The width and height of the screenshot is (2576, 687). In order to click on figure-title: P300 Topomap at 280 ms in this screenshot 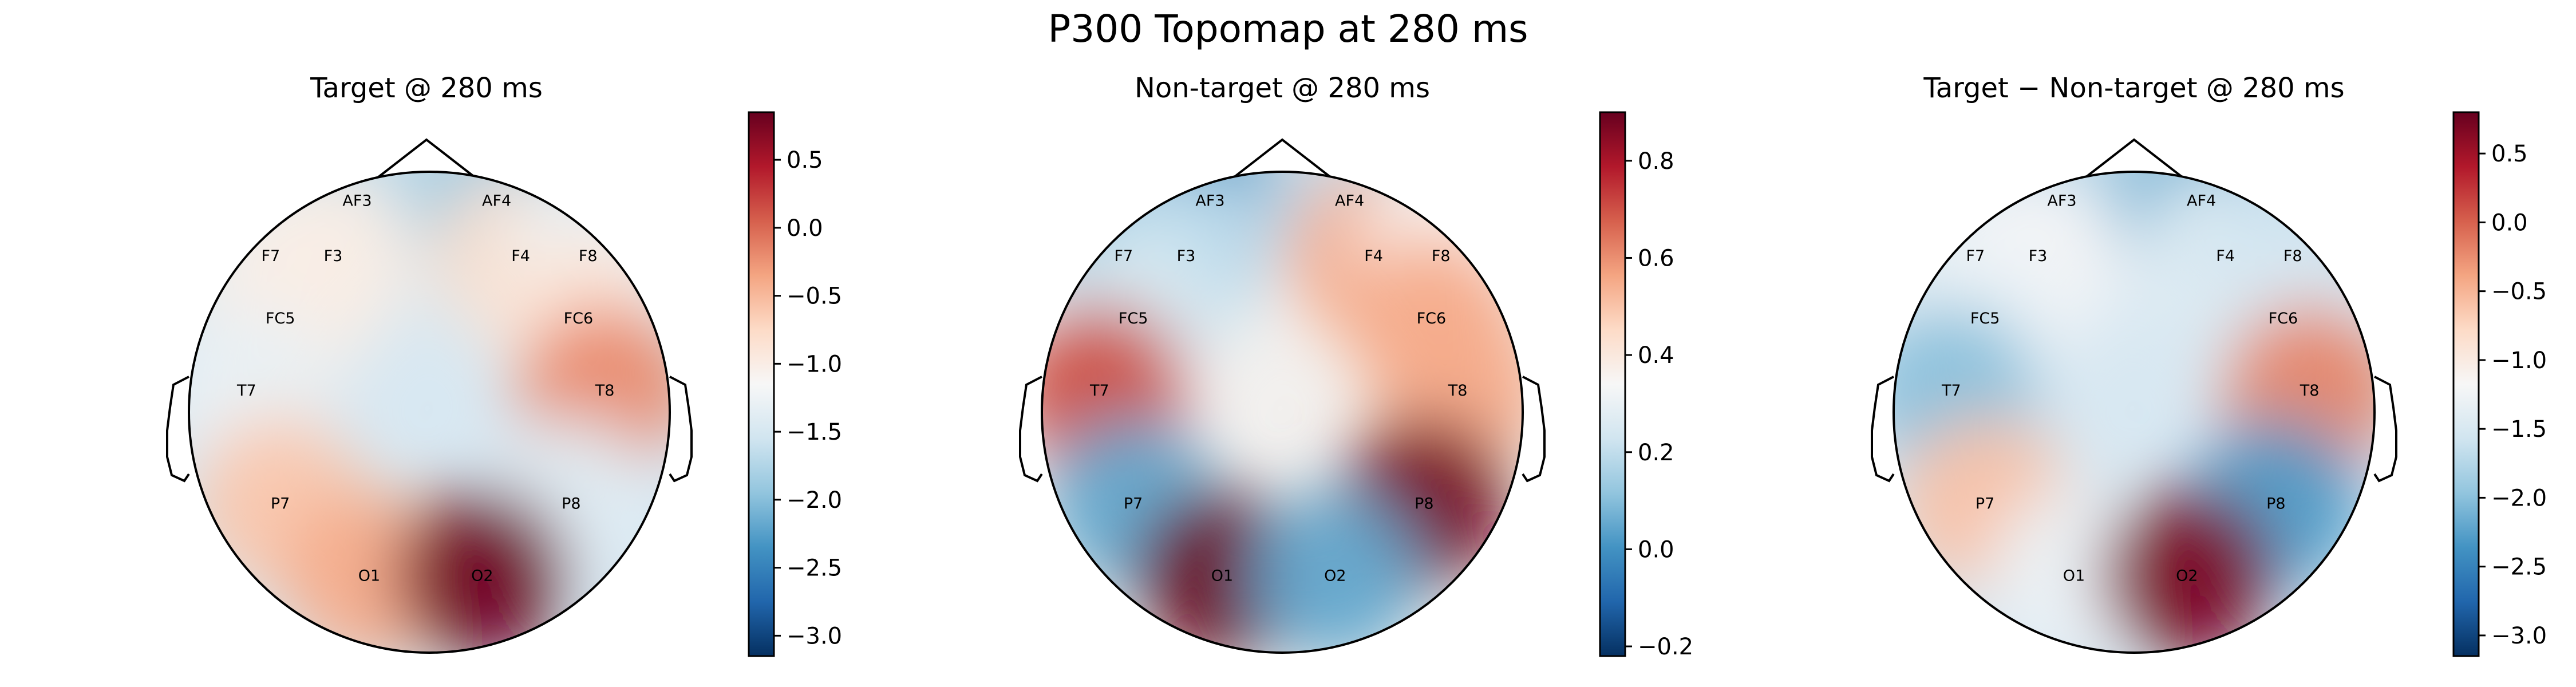, I will do `click(1288, 29)`.